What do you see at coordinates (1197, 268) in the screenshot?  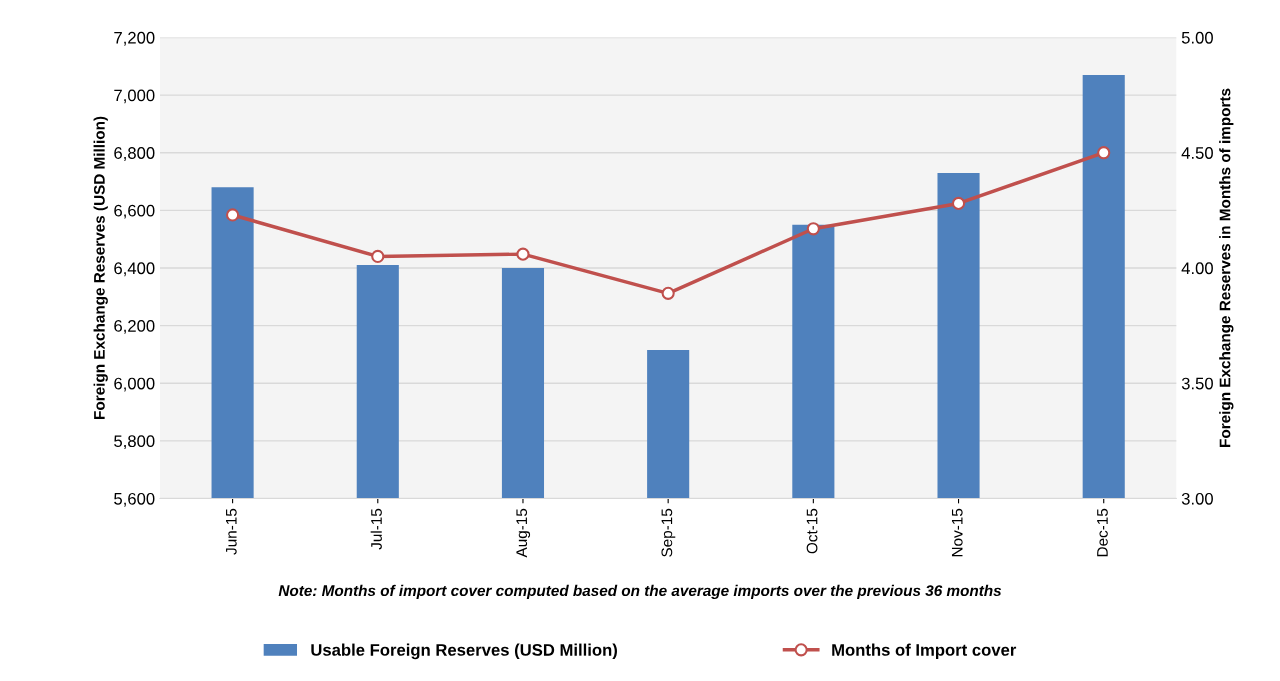 I see `y2-tick-label: 4.00` at bounding box center [1197, 268].